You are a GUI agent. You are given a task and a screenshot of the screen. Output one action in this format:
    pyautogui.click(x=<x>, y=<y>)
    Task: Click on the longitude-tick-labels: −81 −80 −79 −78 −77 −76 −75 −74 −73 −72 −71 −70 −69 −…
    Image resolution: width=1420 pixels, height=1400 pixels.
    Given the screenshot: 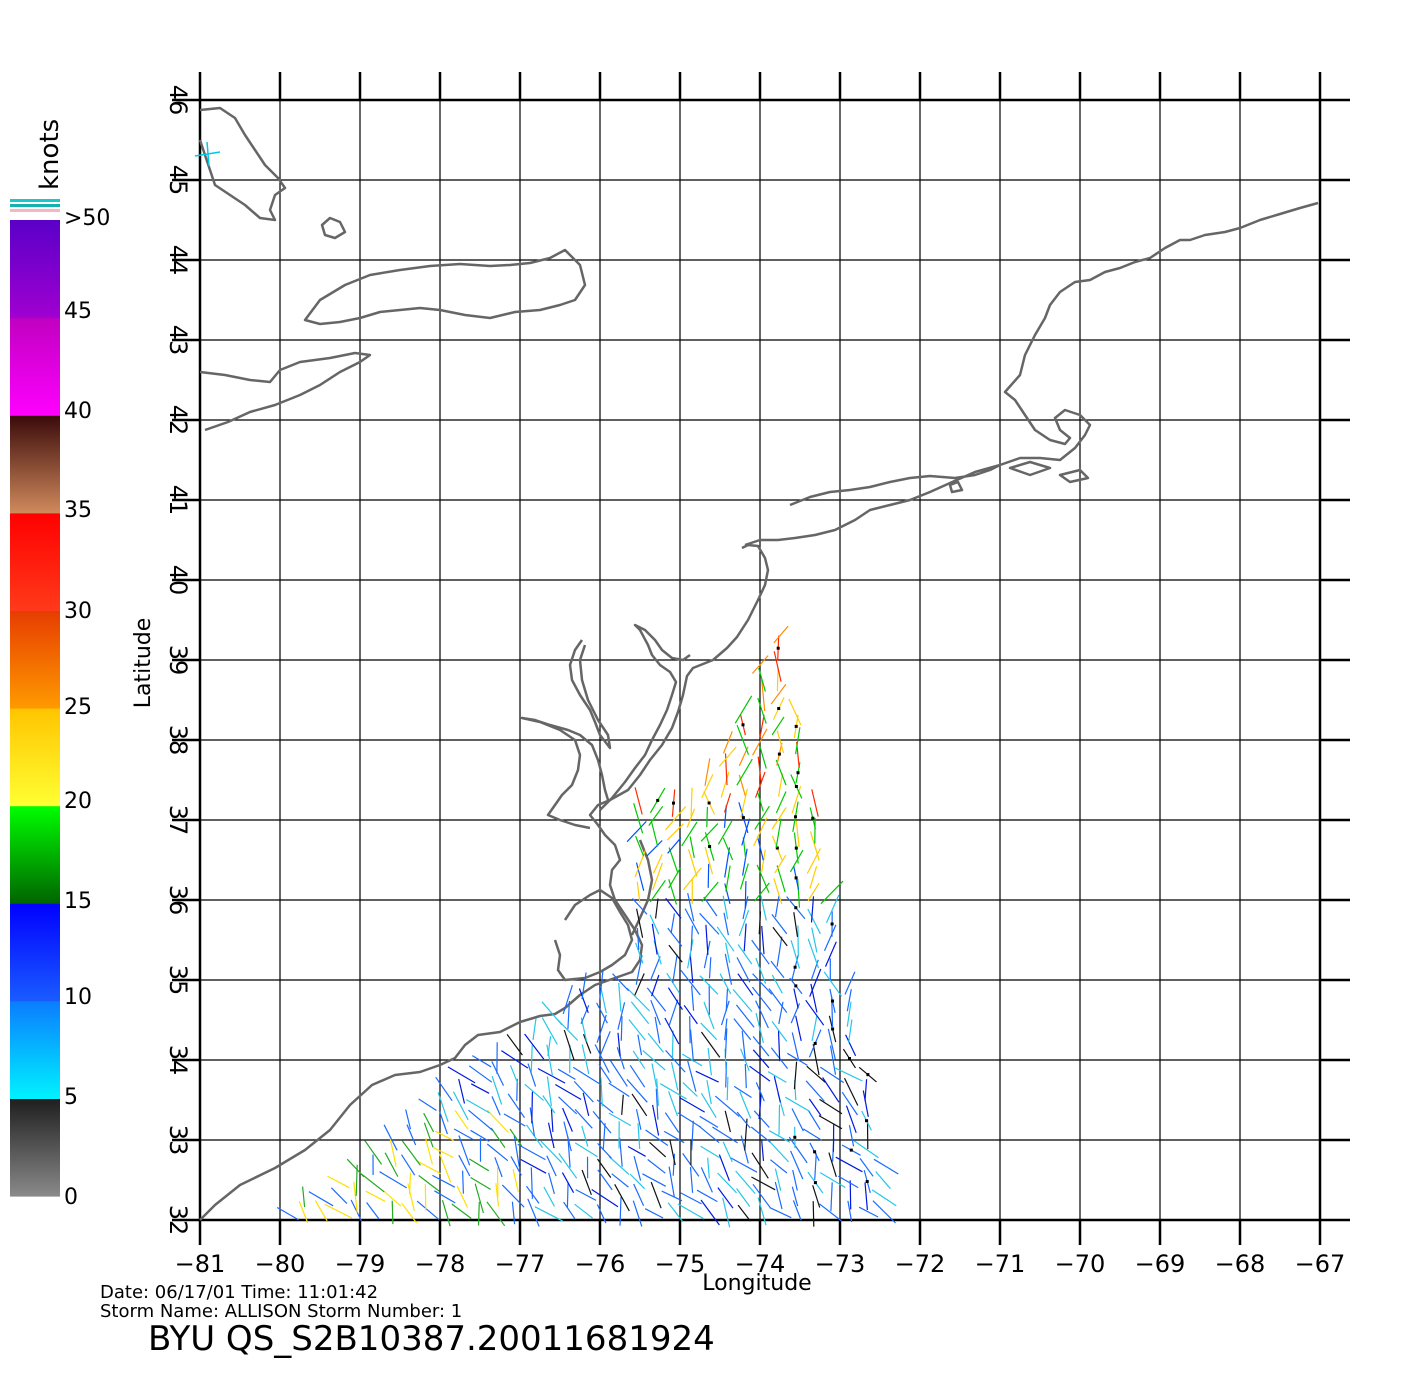 What is the action you would take?
    pyautogui.click(x=760, y=1264)
    